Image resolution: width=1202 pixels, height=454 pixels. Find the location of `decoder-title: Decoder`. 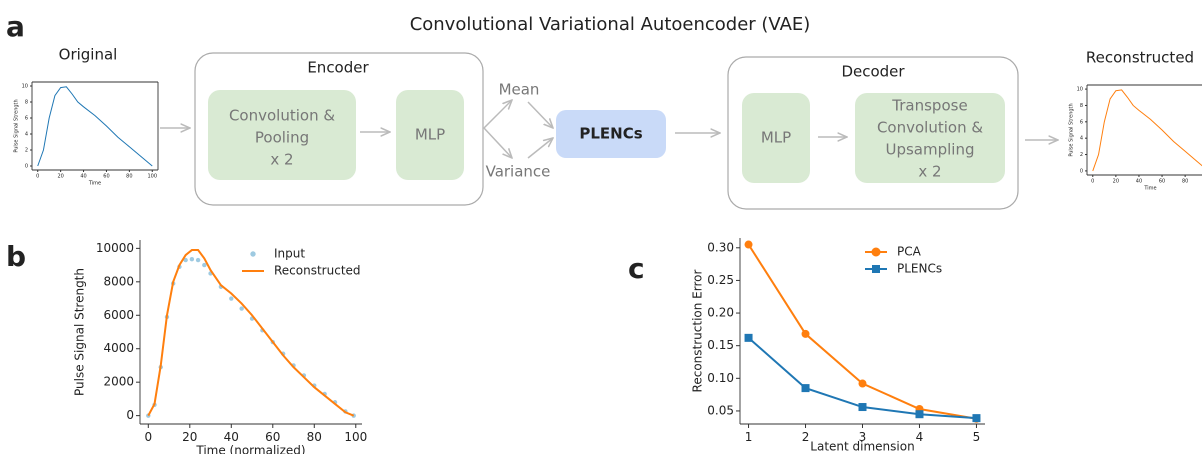

decoder-title: Decoder is located at coordinates (873, 72).